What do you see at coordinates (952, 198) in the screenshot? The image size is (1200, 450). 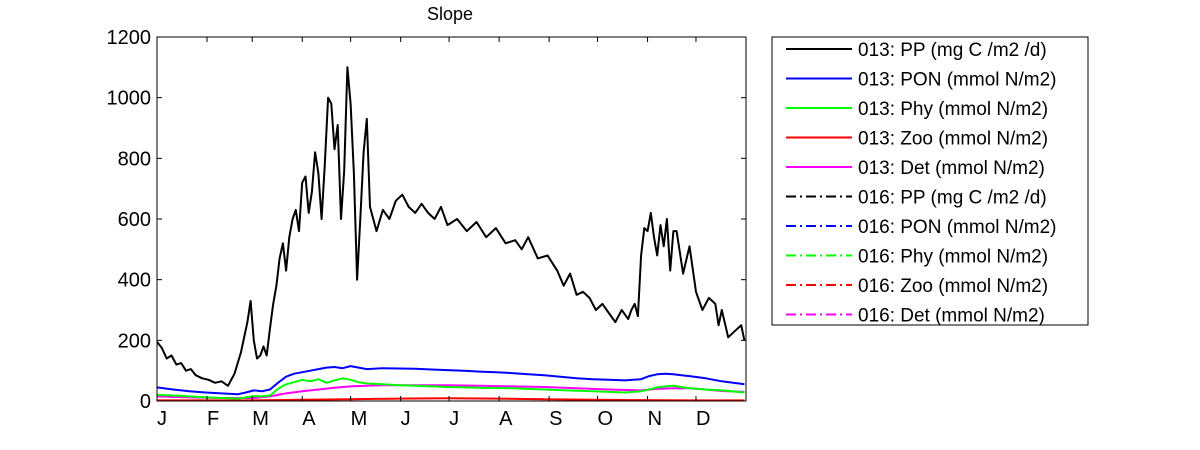 I see `legend-label: 016: PP (mg C /m2 /d)` at bounding box center [952, 198].